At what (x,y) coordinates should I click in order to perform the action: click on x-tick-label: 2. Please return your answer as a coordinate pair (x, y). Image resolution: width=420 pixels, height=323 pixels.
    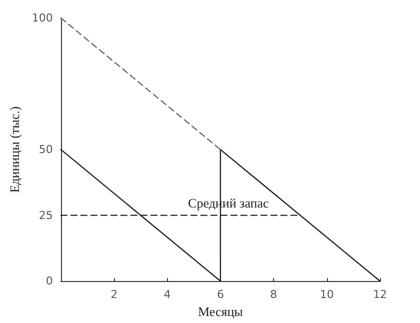
    Looking at the image, I should click on (114, 295).